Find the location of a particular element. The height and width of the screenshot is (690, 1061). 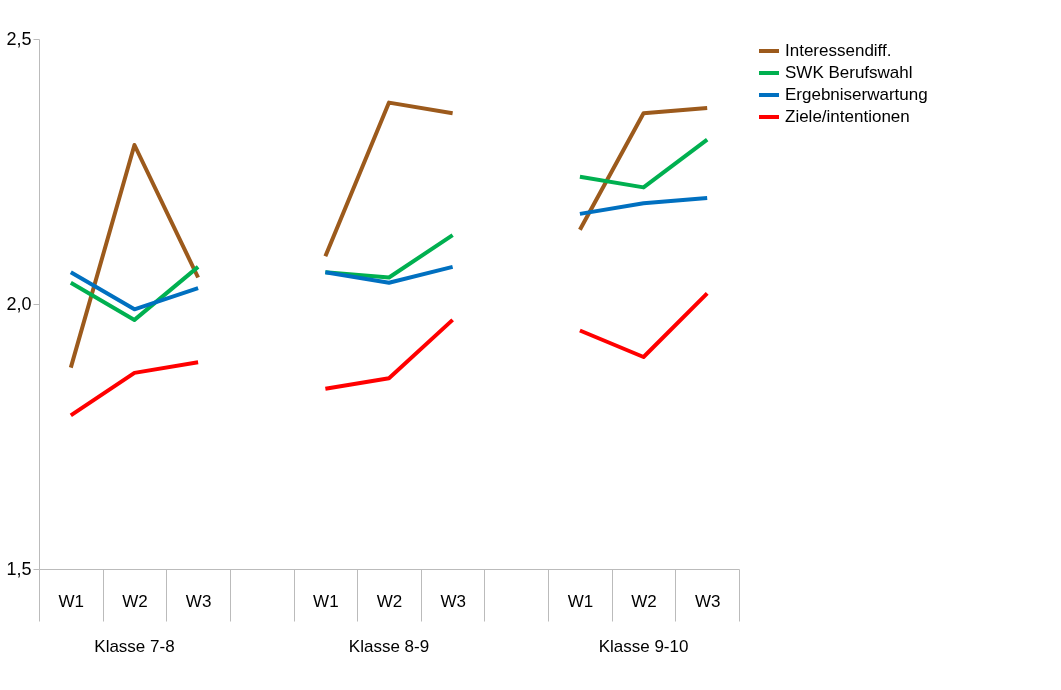

legend-label: Ergebniserwartung is located at coordinates (856, 94).